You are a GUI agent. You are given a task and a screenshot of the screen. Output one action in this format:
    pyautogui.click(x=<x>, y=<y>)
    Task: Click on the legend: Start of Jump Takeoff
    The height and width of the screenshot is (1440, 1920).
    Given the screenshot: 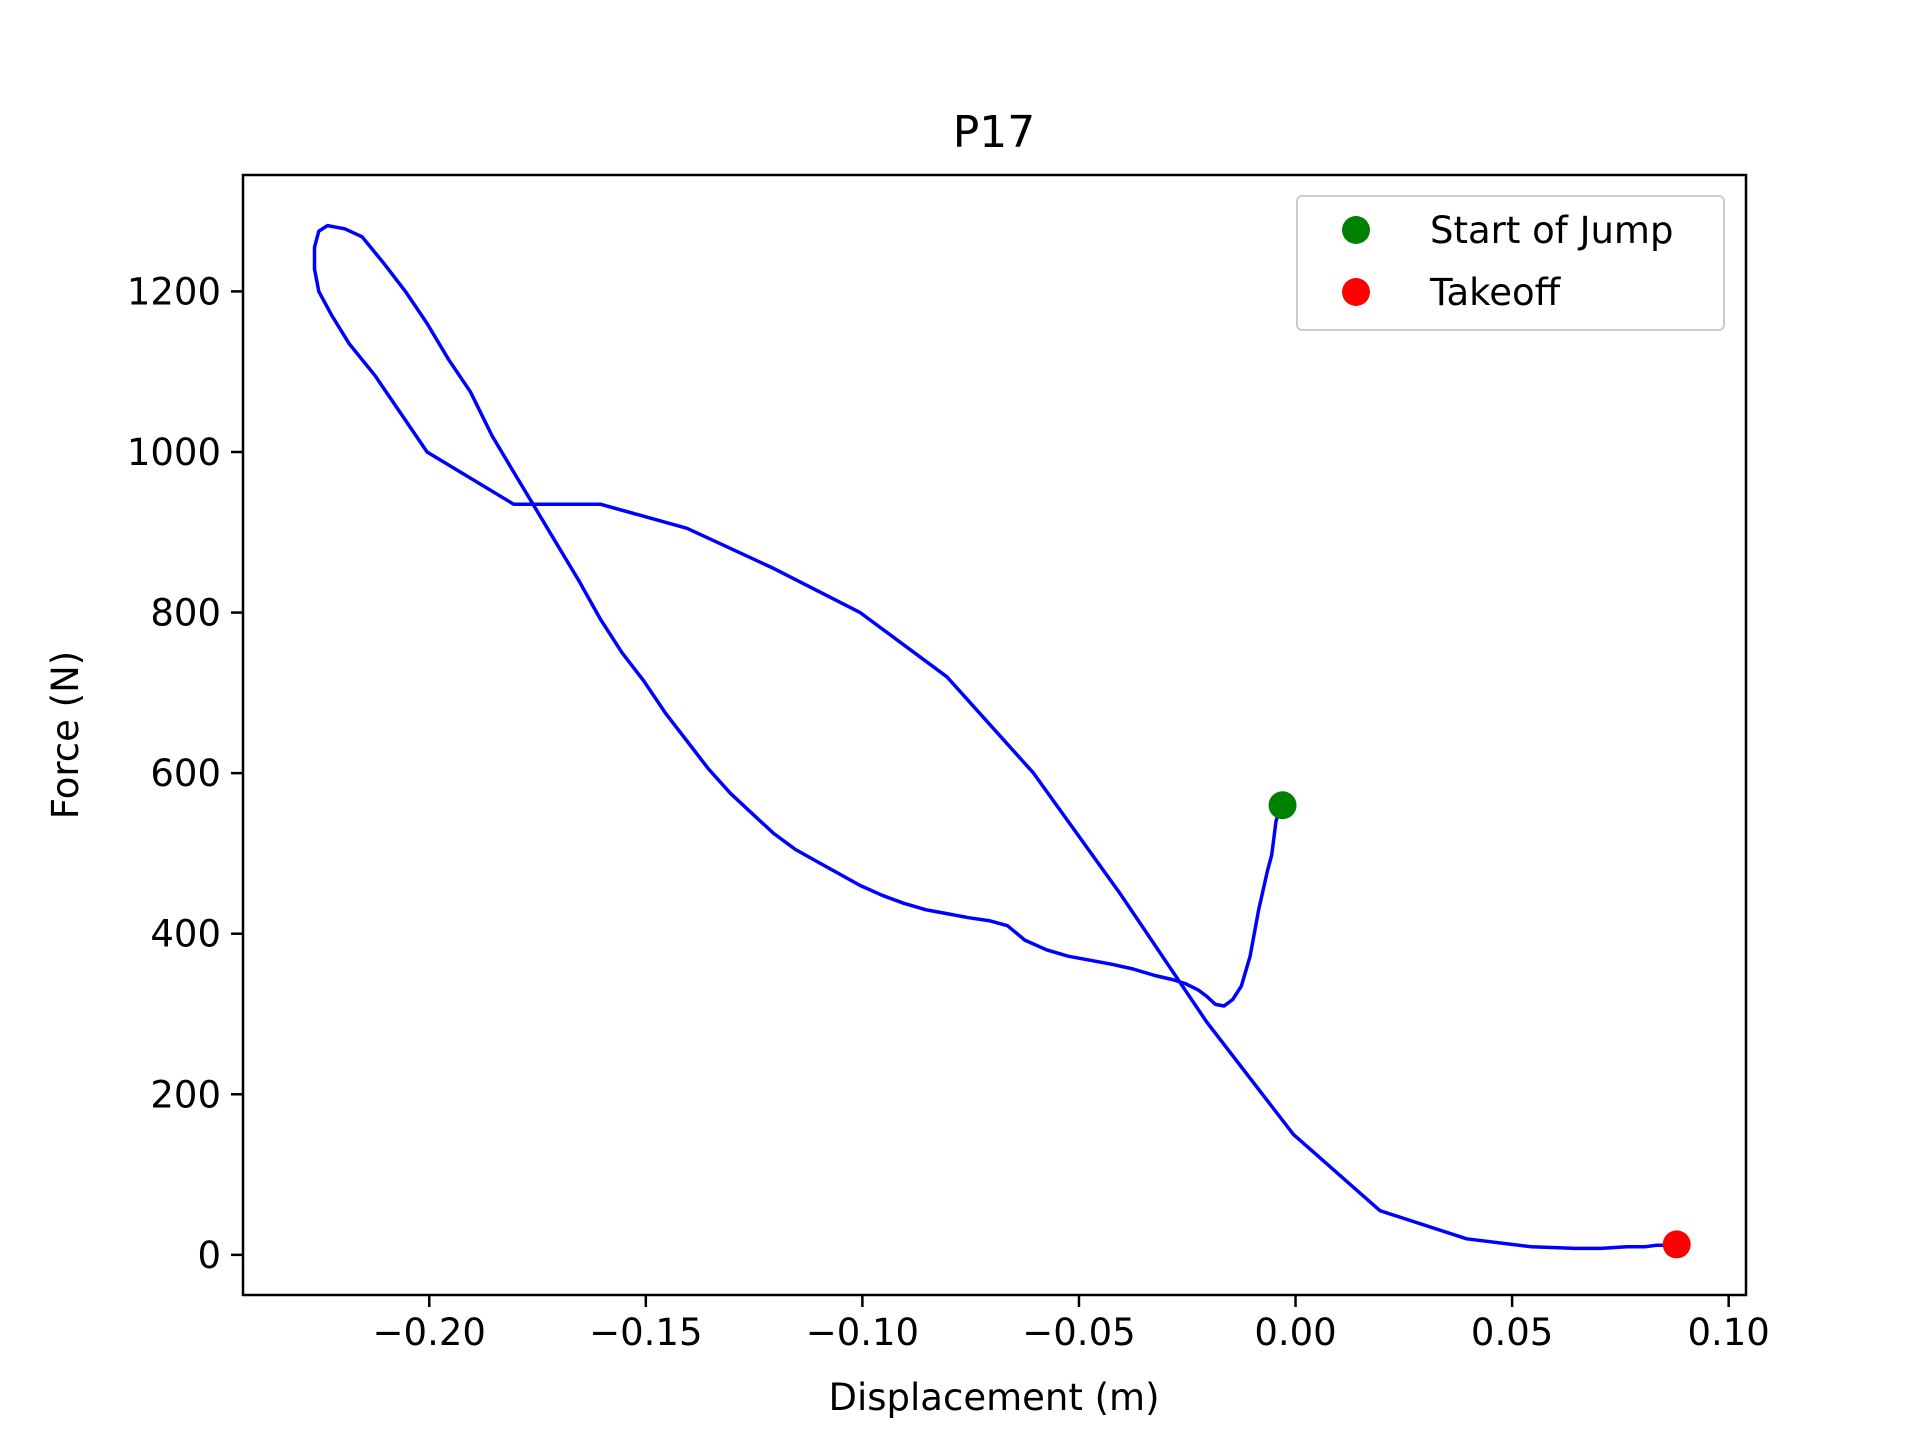 What is the action you would take?
    pyautogui.click(x=1510, y=263)
    